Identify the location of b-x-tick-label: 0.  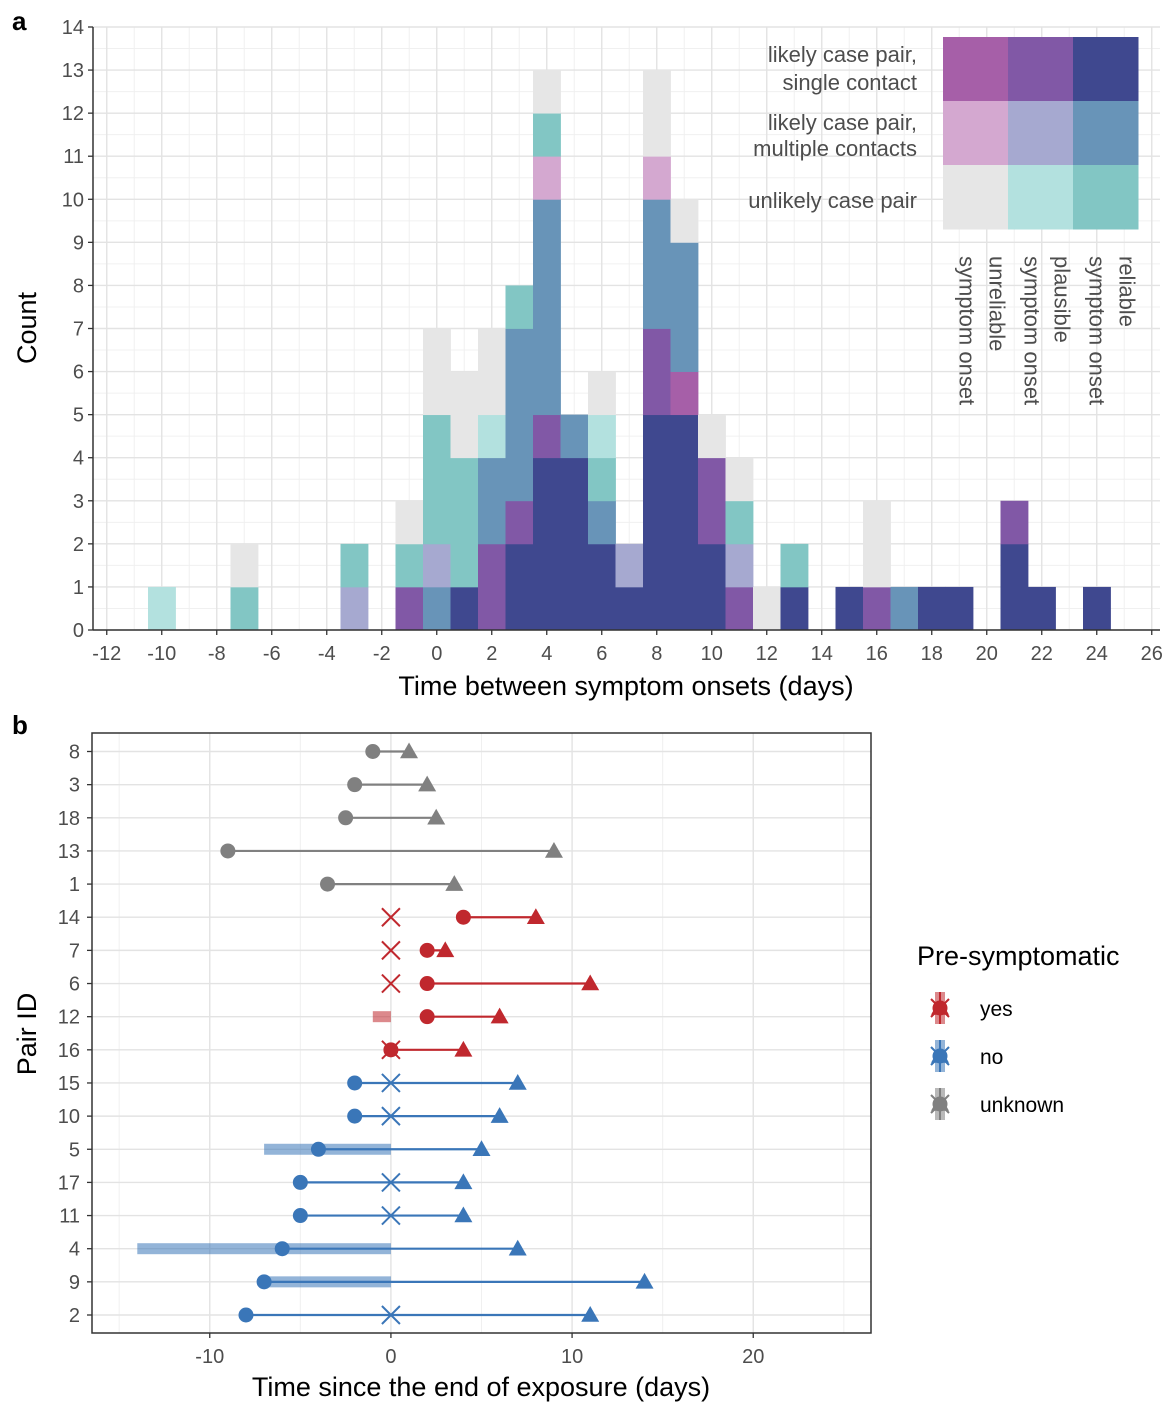
(390, 1357).